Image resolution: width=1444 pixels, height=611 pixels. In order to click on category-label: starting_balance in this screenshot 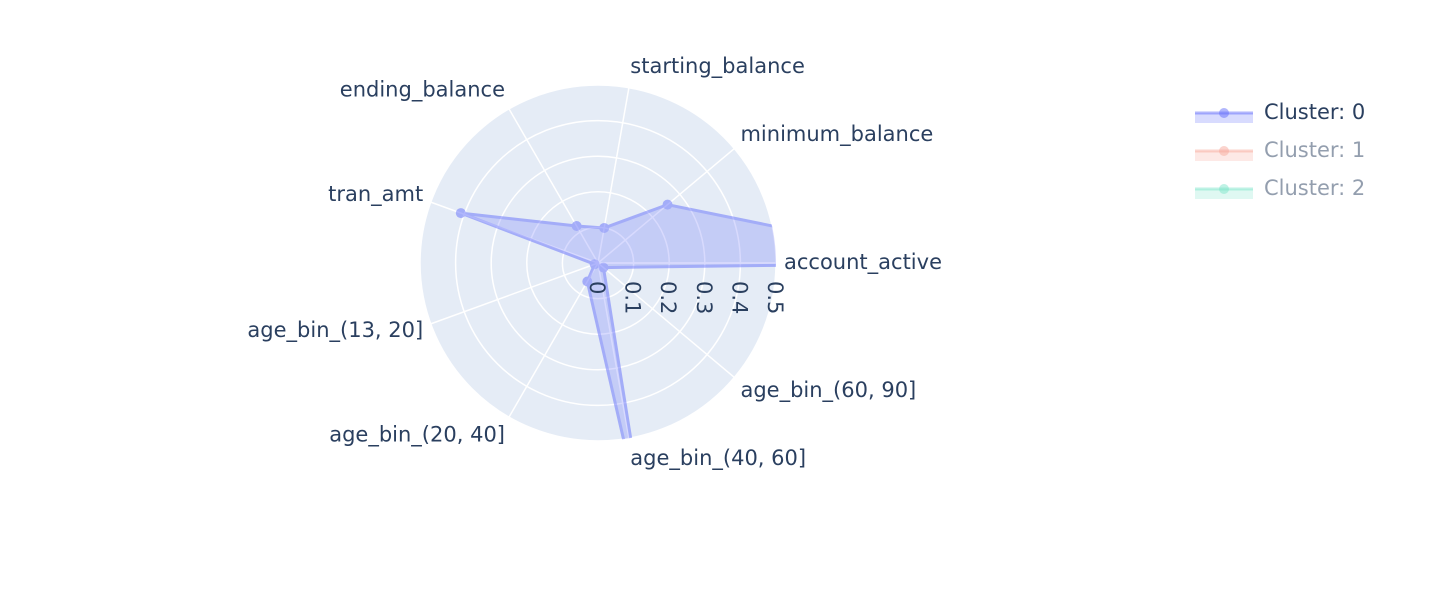, I will do `click(717, 66)`.